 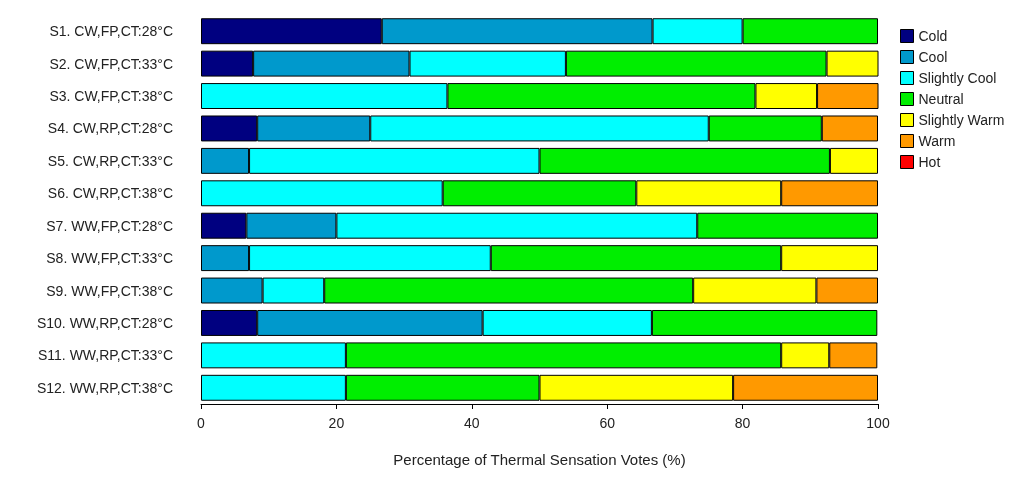 What do you see at coordinates (607, 423) in the screenshot?
I see `x-tick-label: 60` at bounding box center [607, 423].